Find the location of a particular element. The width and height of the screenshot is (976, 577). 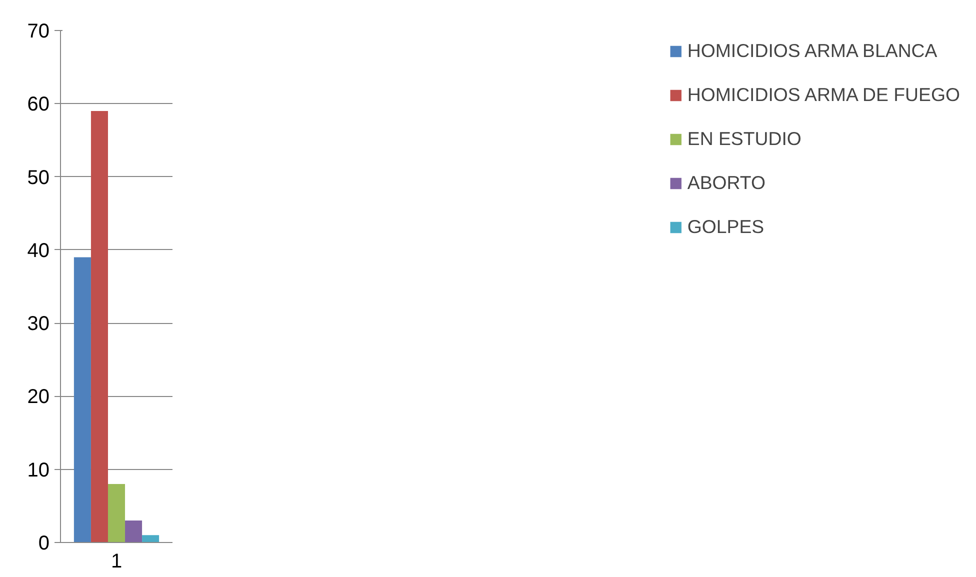

legend-label: HOMICIDIOS ARMA DE FUEGO is located at coordinates (823, 95).